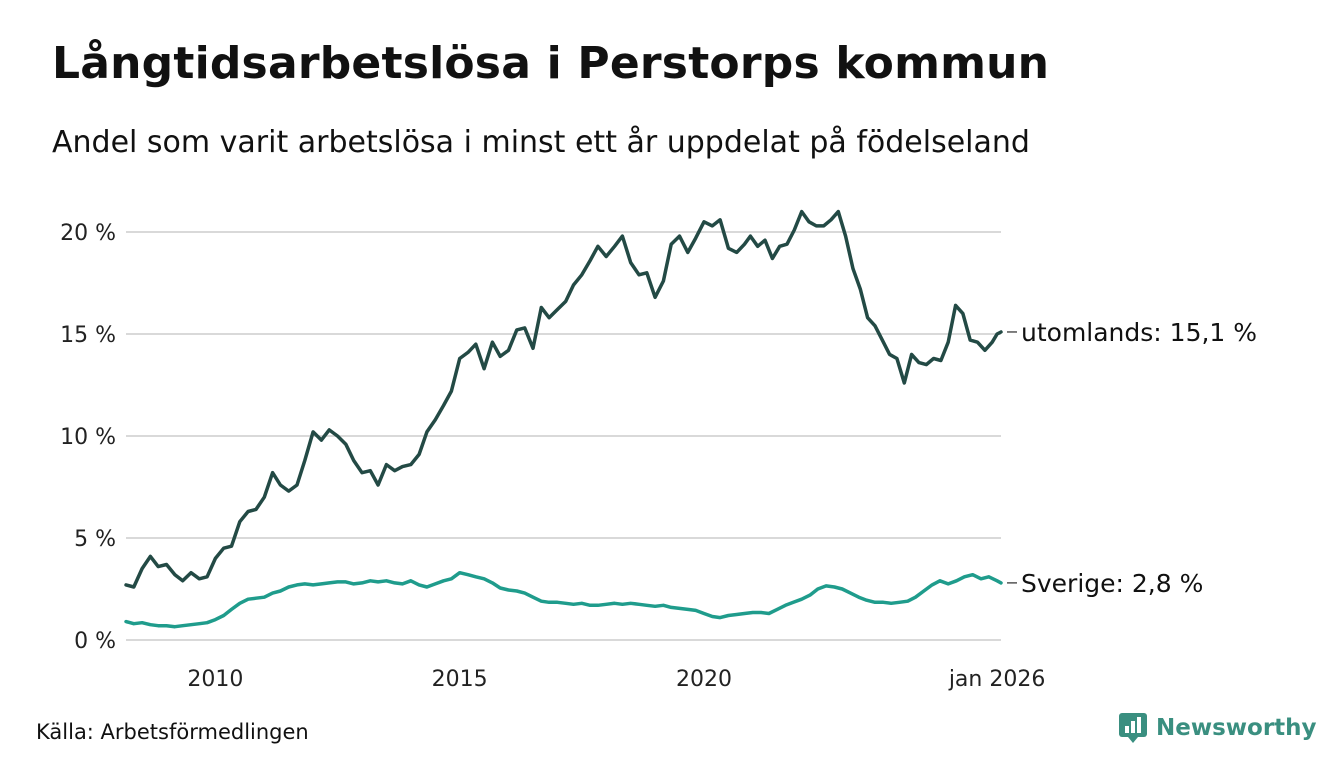  What do you see at coordinates (551, 63) in the screenshot?
I see `chart-title: Långtidsarbetslösa i Perstorps kommun` at bounding box center [551, 63].